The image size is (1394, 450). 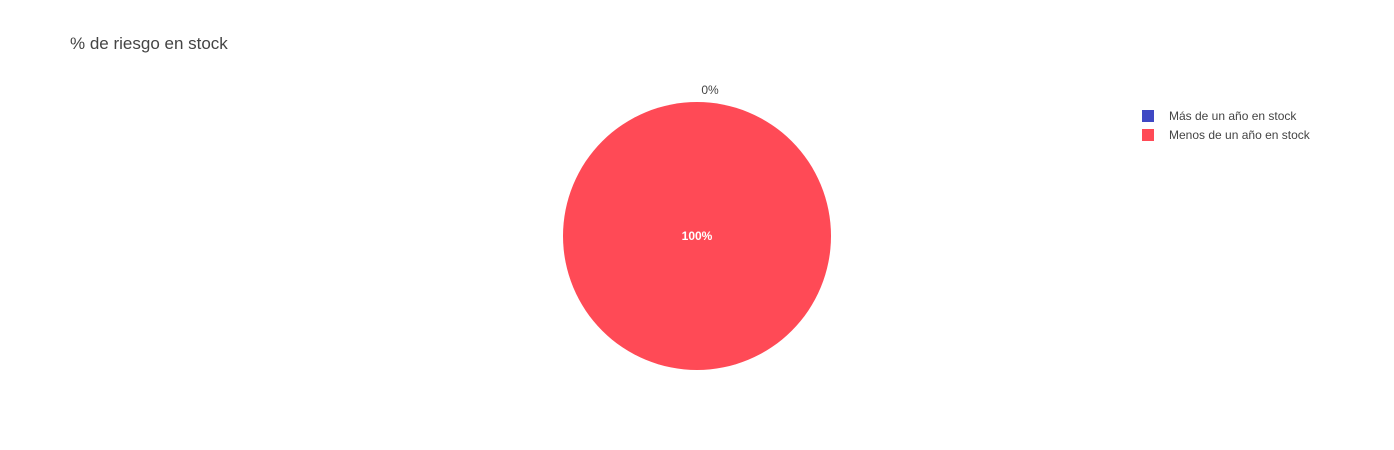 I want to click on slice-label: 100%, so click(x=697, y=236).